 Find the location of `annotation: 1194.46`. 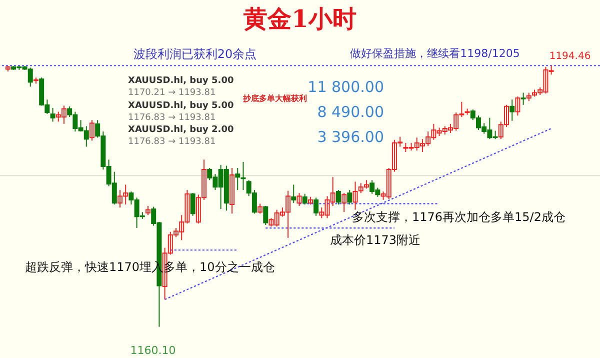

annotation: 1194.46 is located at coordinates (570, 56).